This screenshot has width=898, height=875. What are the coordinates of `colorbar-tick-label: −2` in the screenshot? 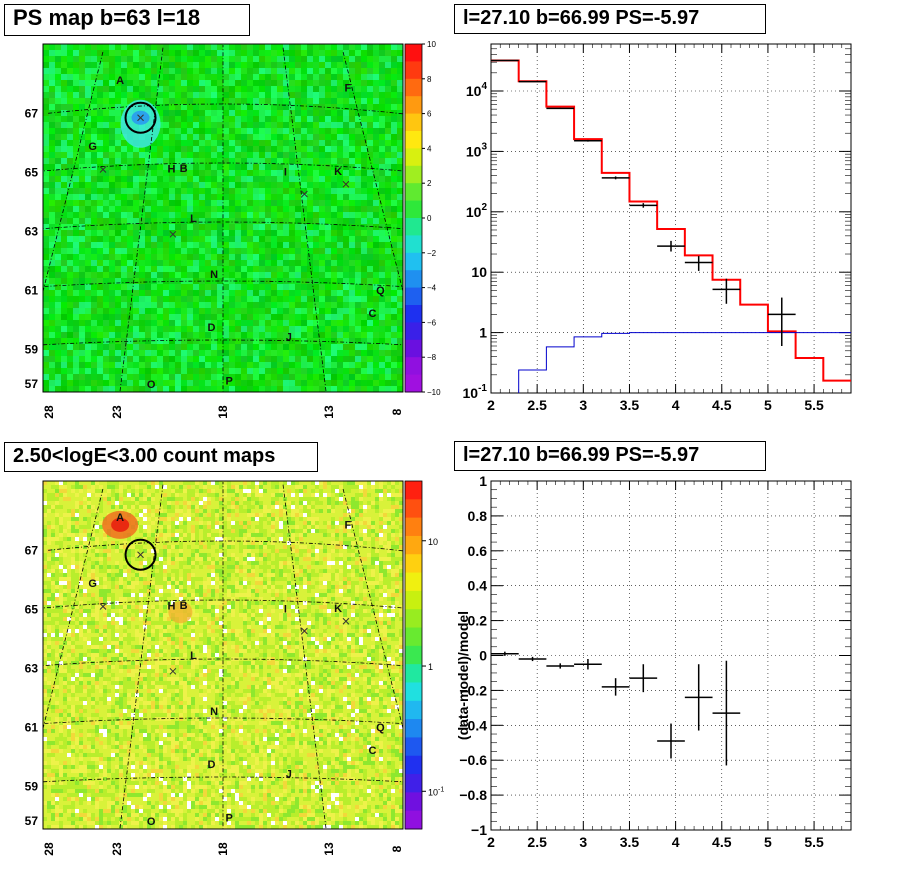 It's located at (432, 253).